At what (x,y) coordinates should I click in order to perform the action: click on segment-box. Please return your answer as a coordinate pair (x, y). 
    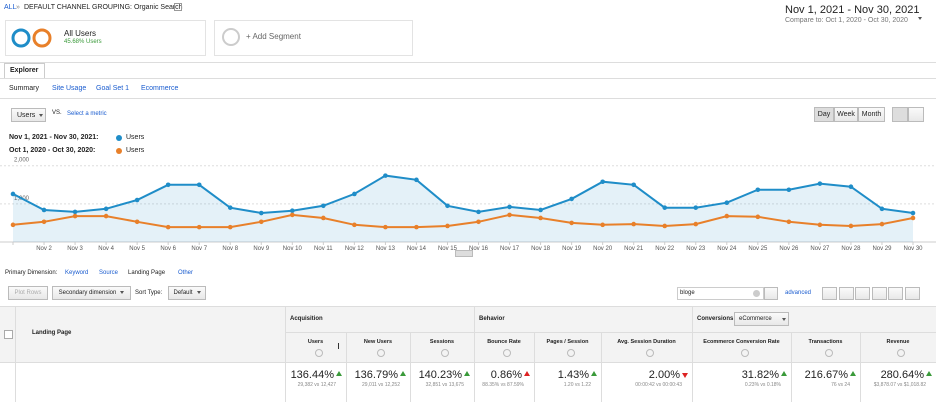
    Looking at the image, I should click on (105, 38).